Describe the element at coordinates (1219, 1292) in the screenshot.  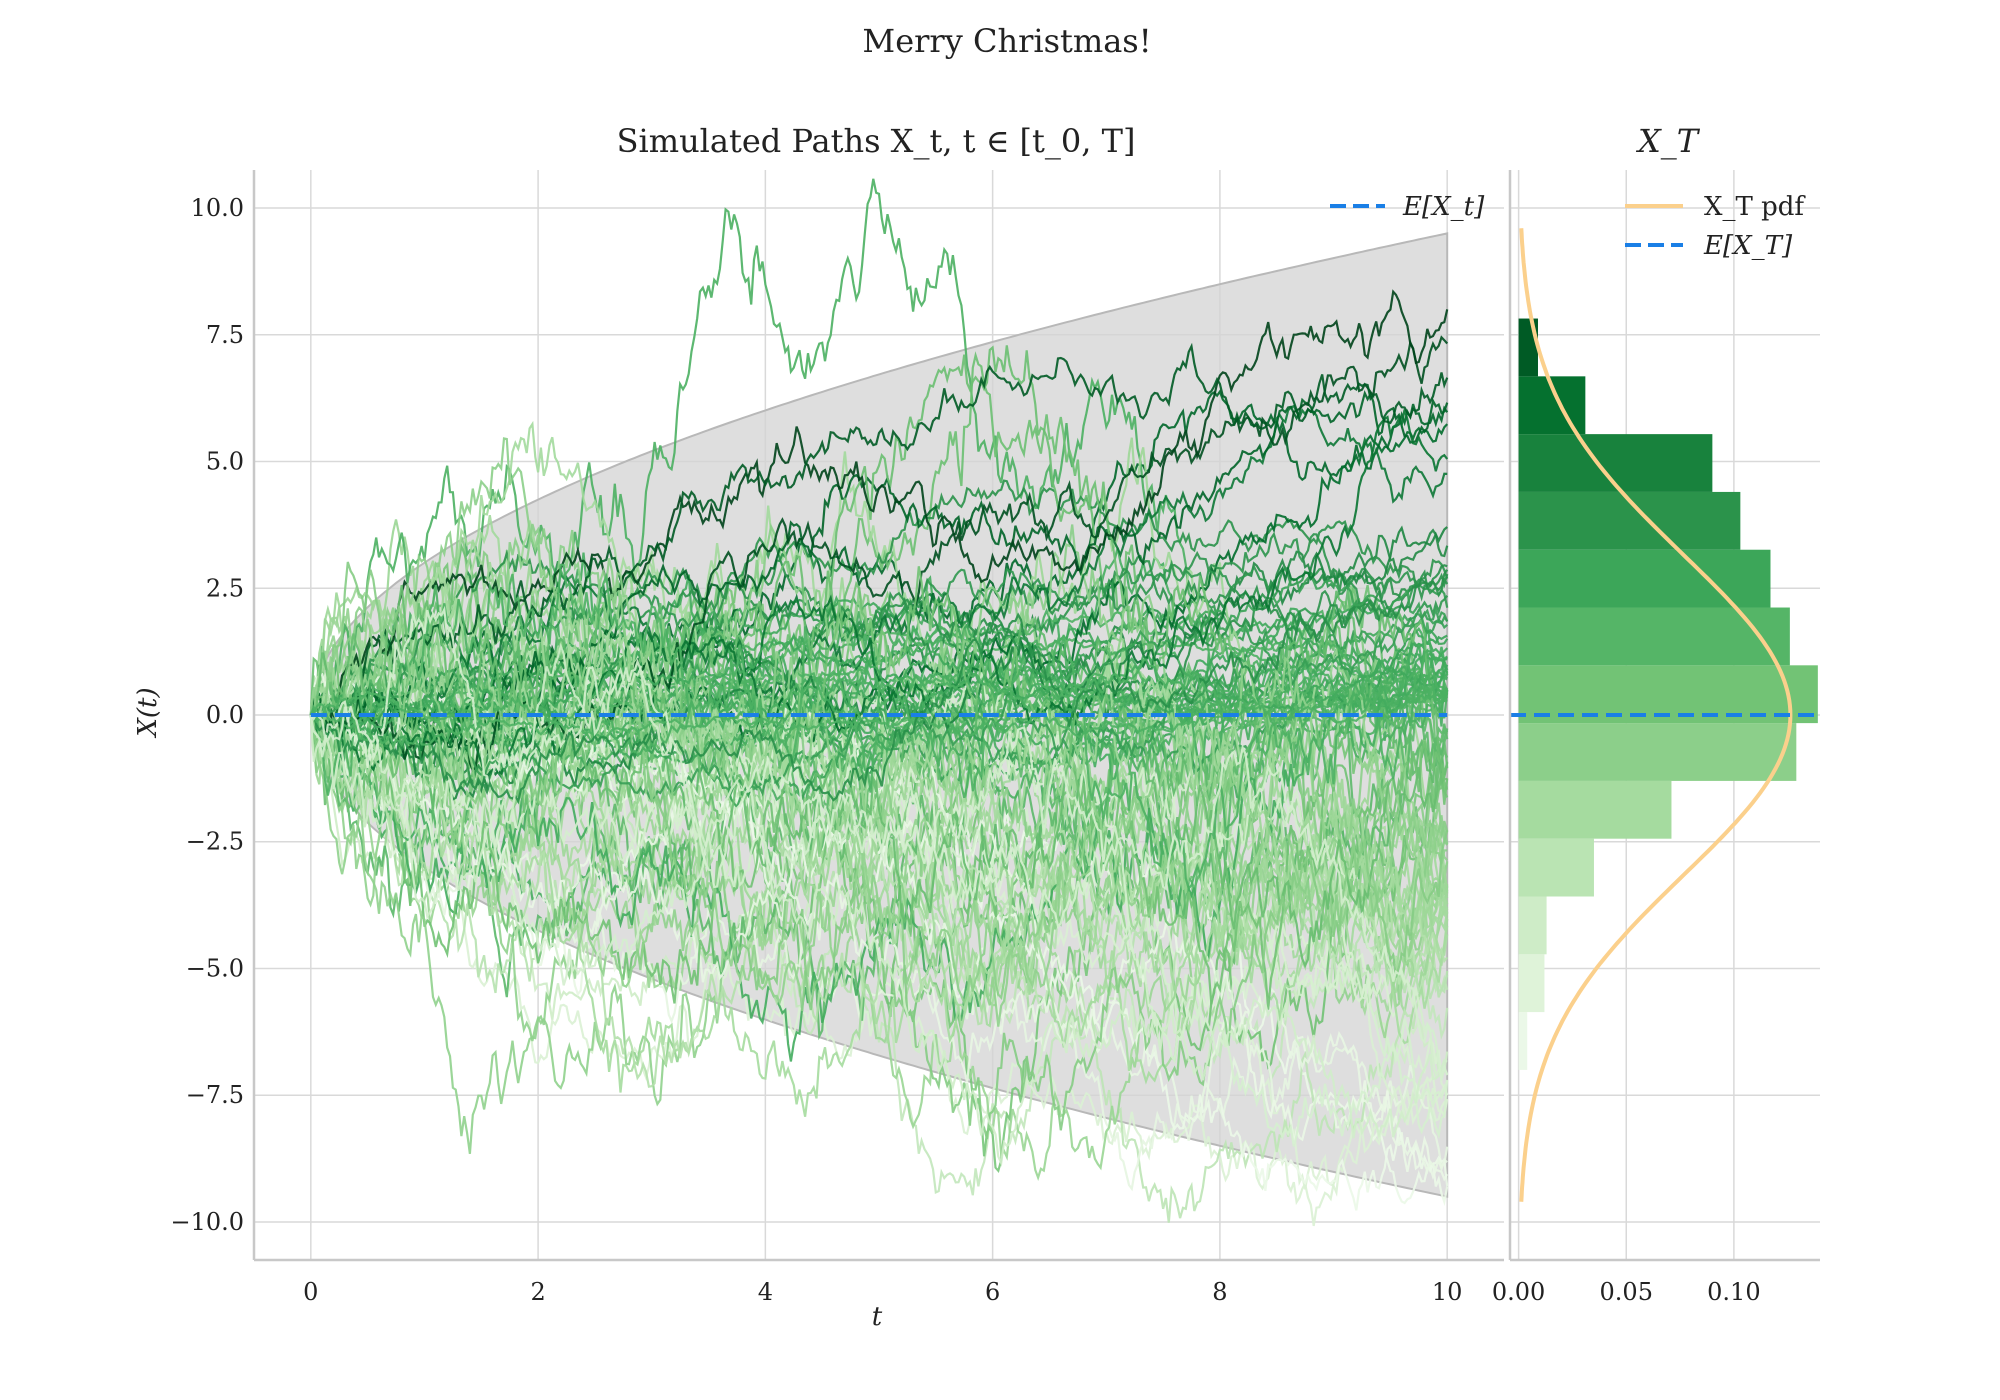
I see `paths-x-tick-label: 8` at that location.